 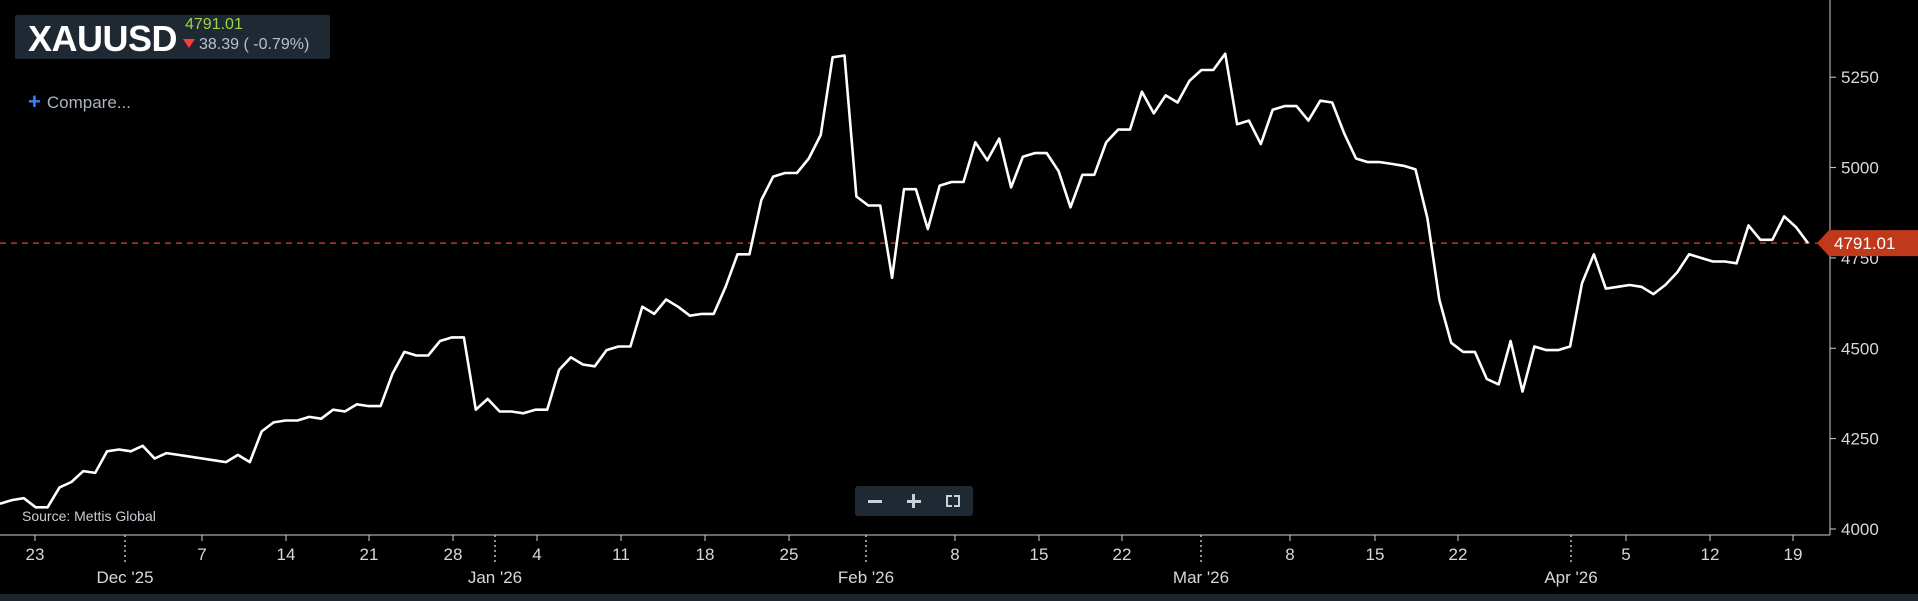 I want to click on price-change-value: 38.39 ( -0.79%), so click(x=254, y=44).